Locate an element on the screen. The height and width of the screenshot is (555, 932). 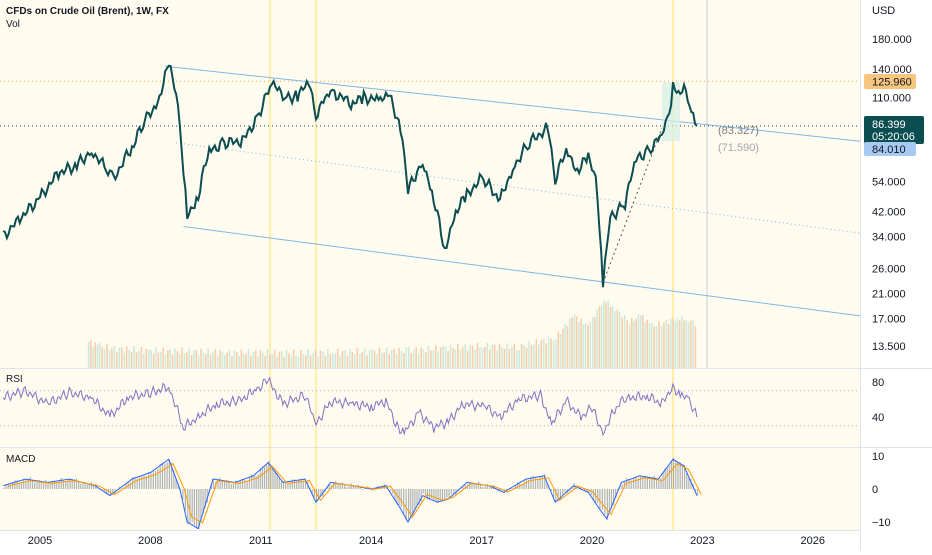
target-label-1: (83.327) is located at coordinates (738, 131).